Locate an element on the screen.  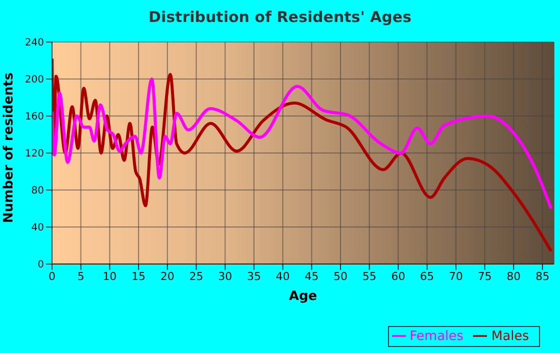
y-tick-label: 240 is located at coordinates (34, 43).